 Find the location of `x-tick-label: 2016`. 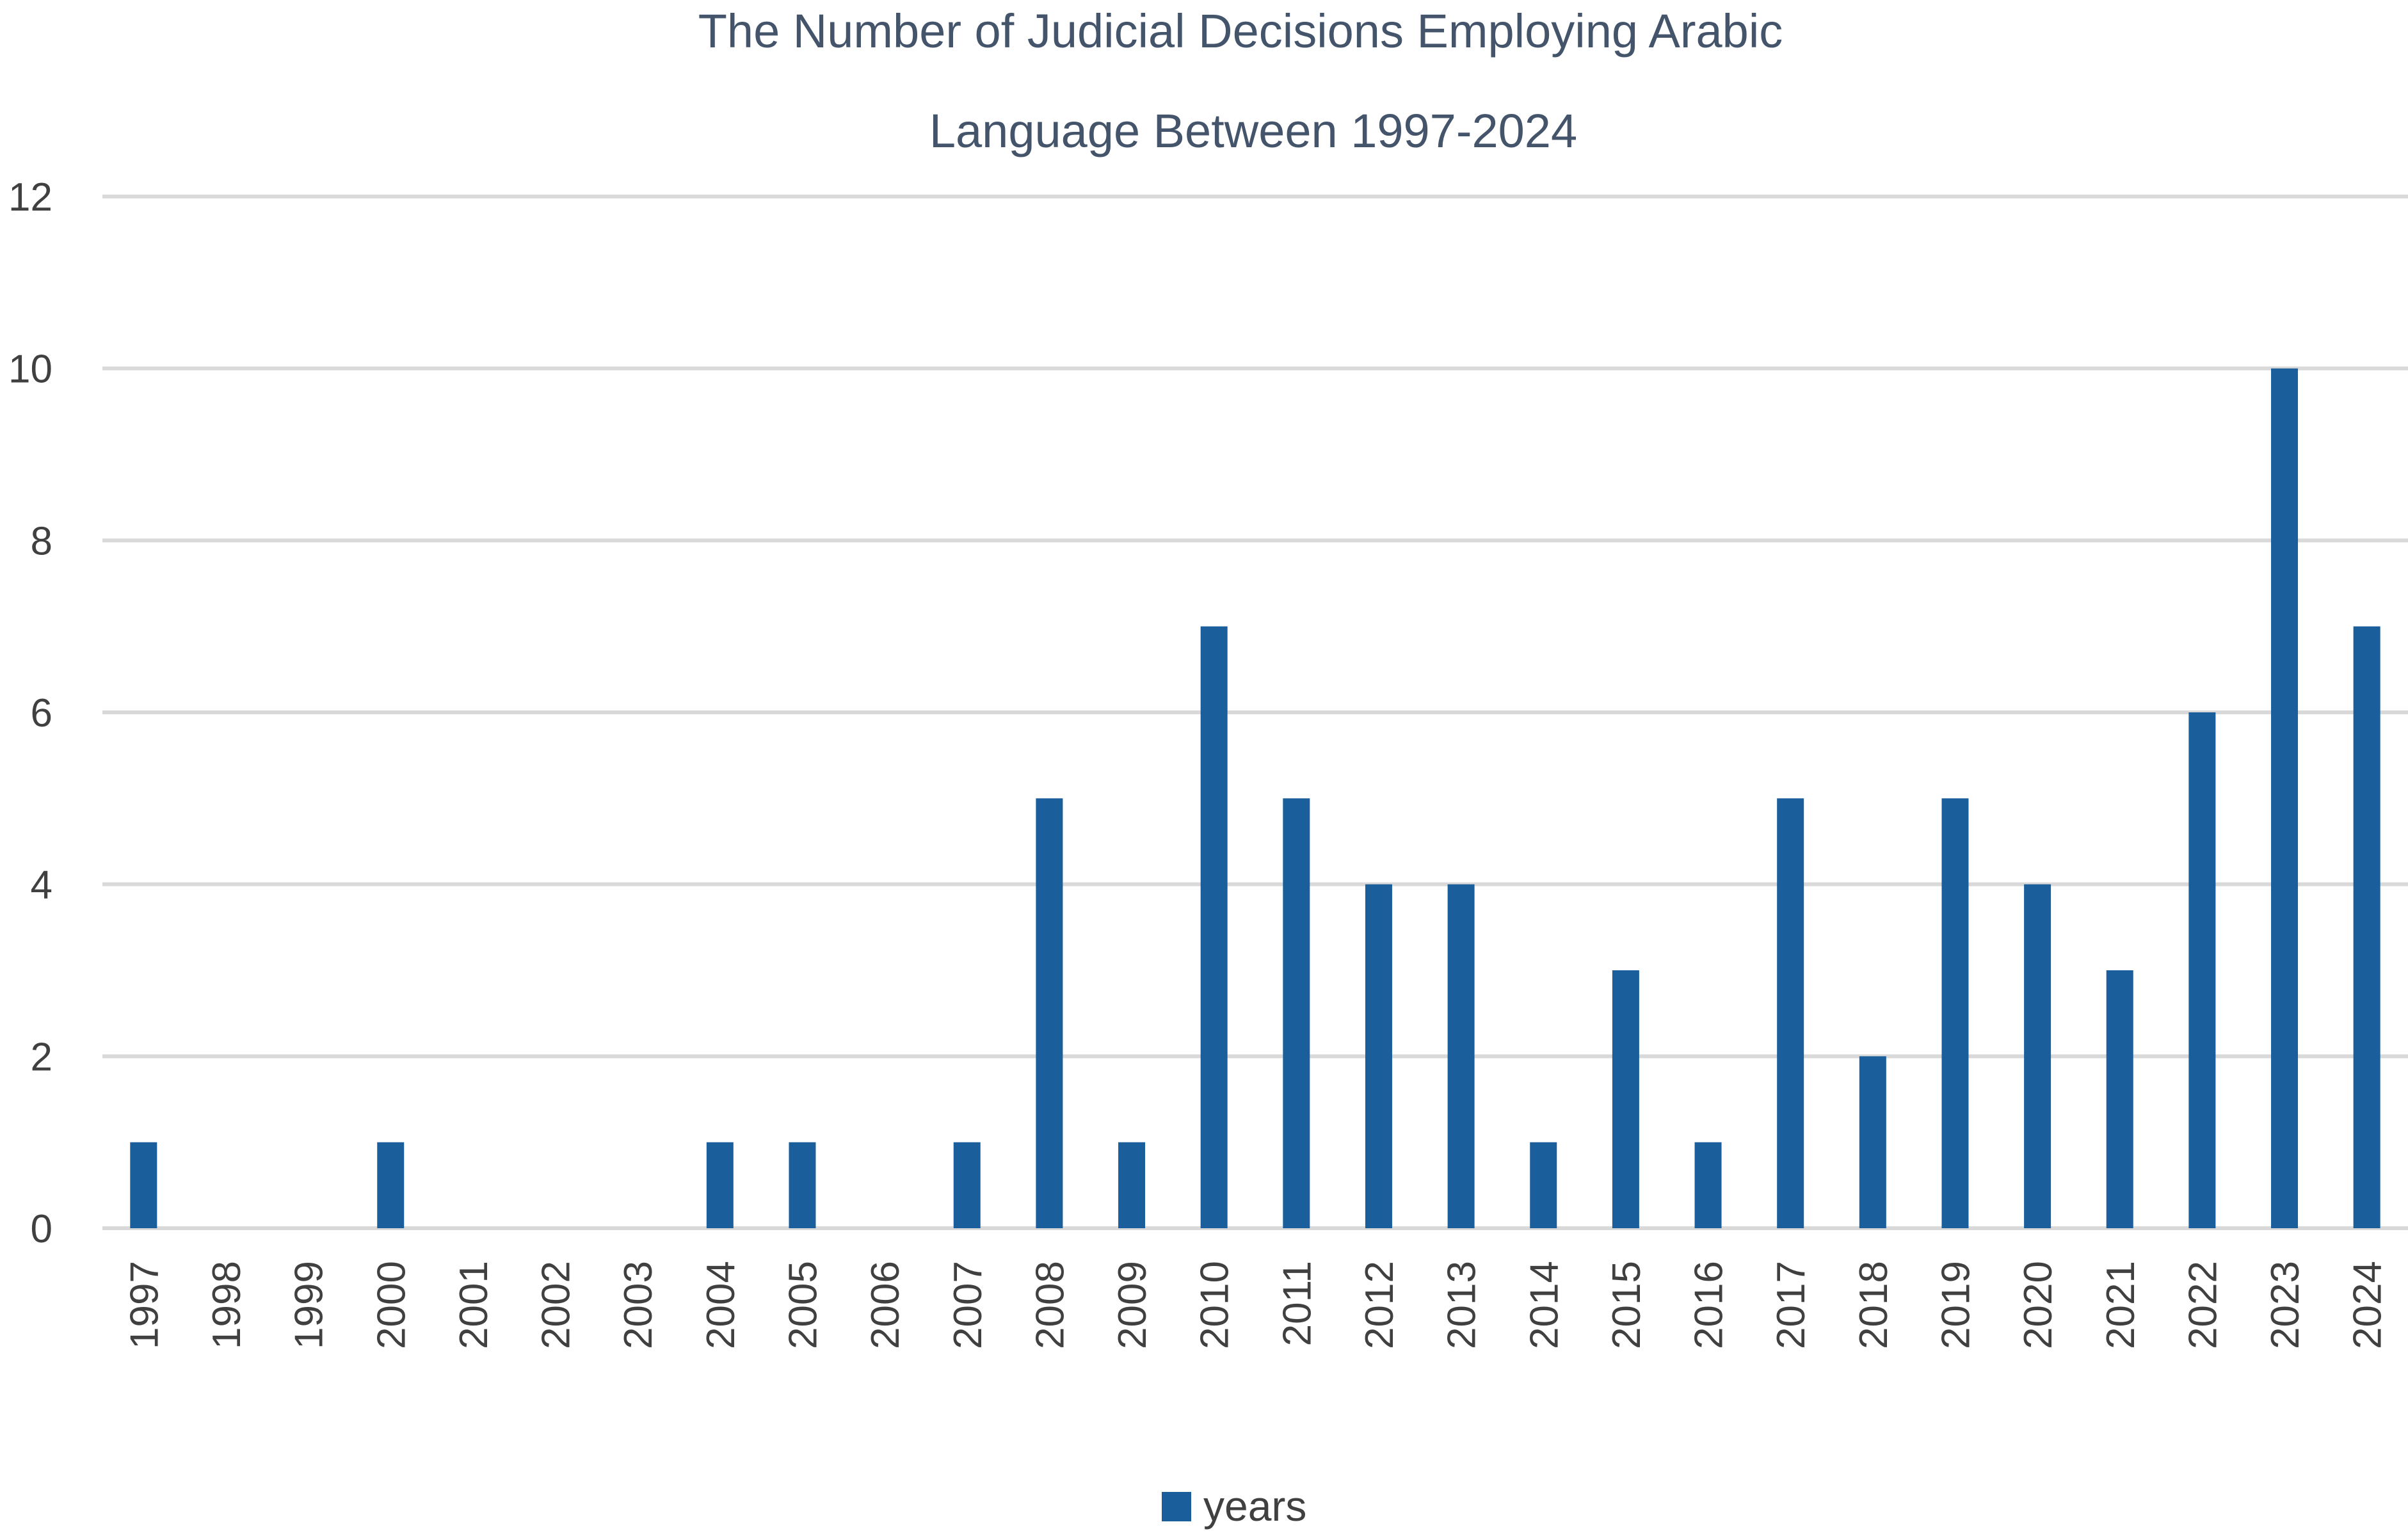

x-tick-label: 2016 is located at coordinates (1709, 1305).